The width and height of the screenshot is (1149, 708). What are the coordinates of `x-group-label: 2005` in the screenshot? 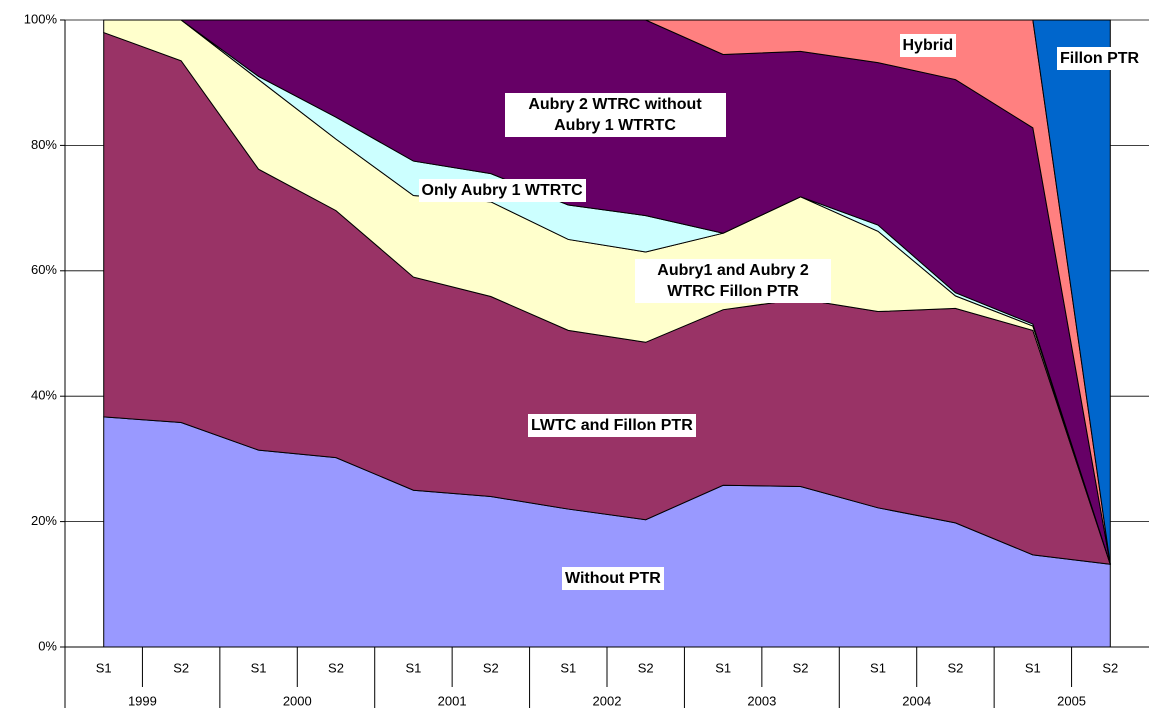 It's located at (1071, 700).